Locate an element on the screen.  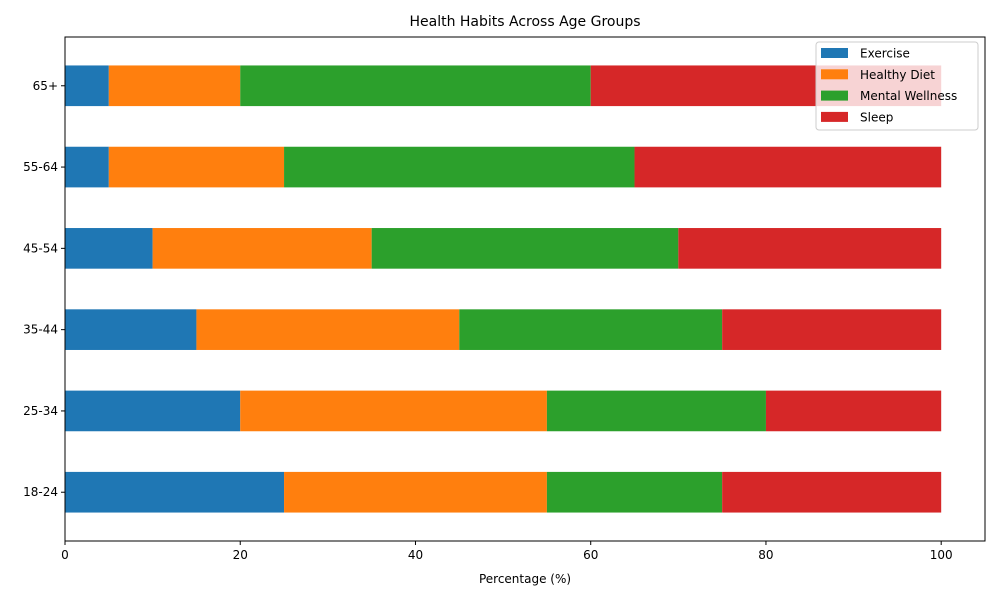
bar-segment-healthy-diet-65+ is located at coordinates (174, 86).